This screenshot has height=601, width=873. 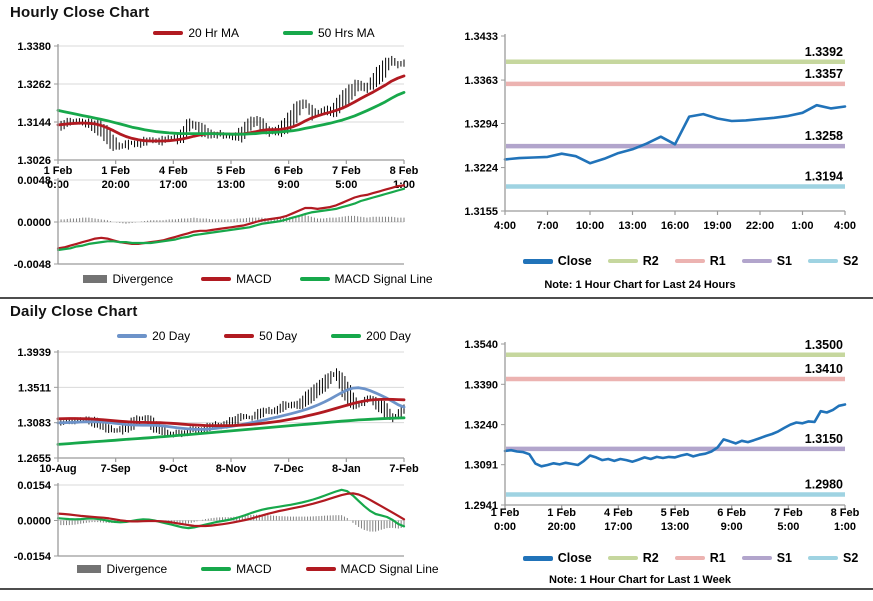 I want to click on legend-label: S1, so click(x=784, y=261).